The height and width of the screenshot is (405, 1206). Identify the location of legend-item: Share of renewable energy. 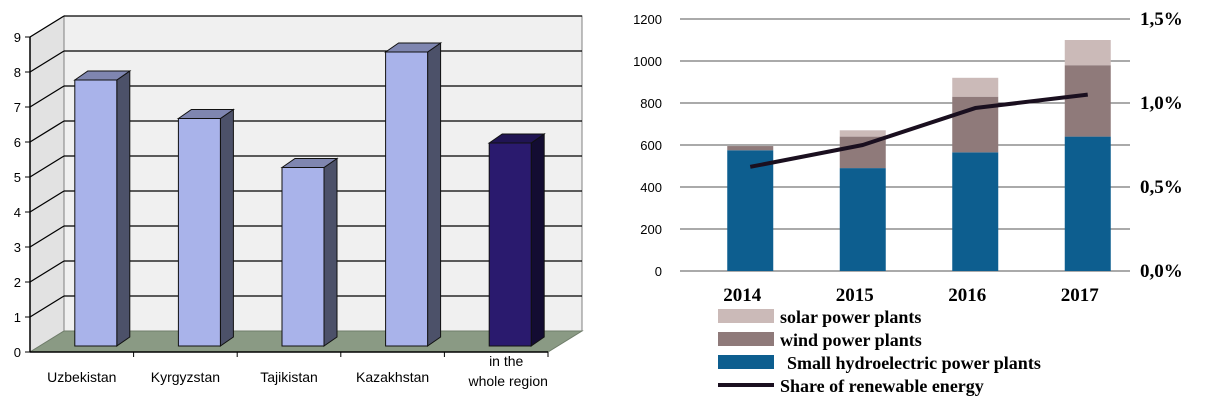
(851, 386).